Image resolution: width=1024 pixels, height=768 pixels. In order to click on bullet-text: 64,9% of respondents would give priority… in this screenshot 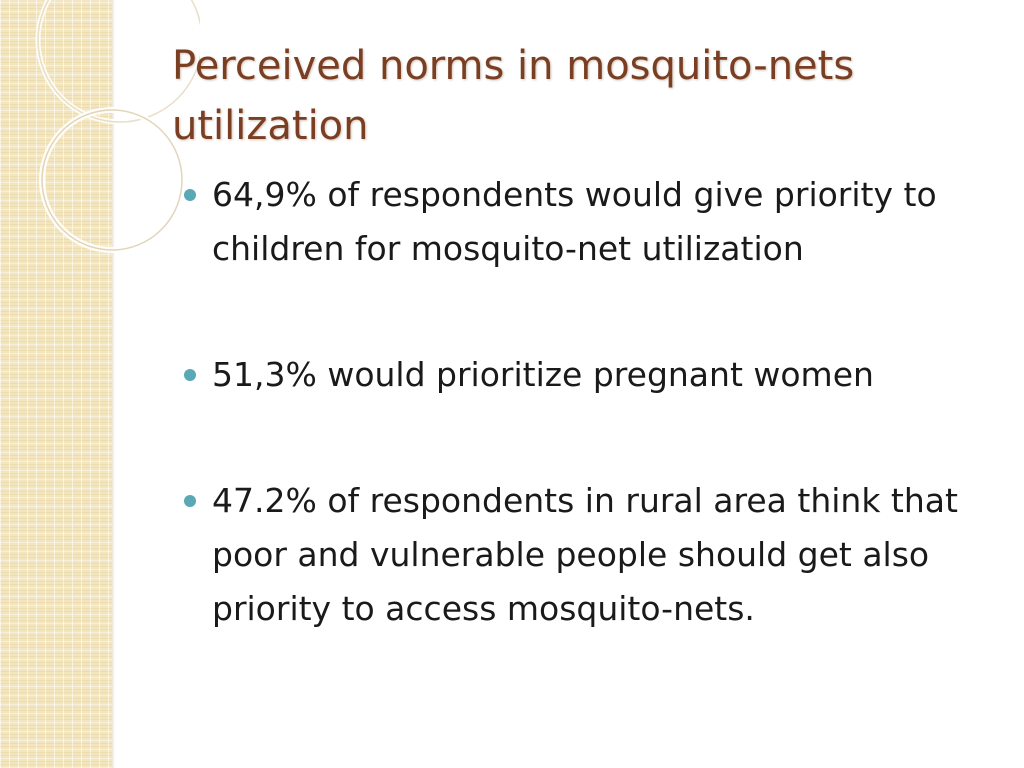, I will do `click(574, 221)`.